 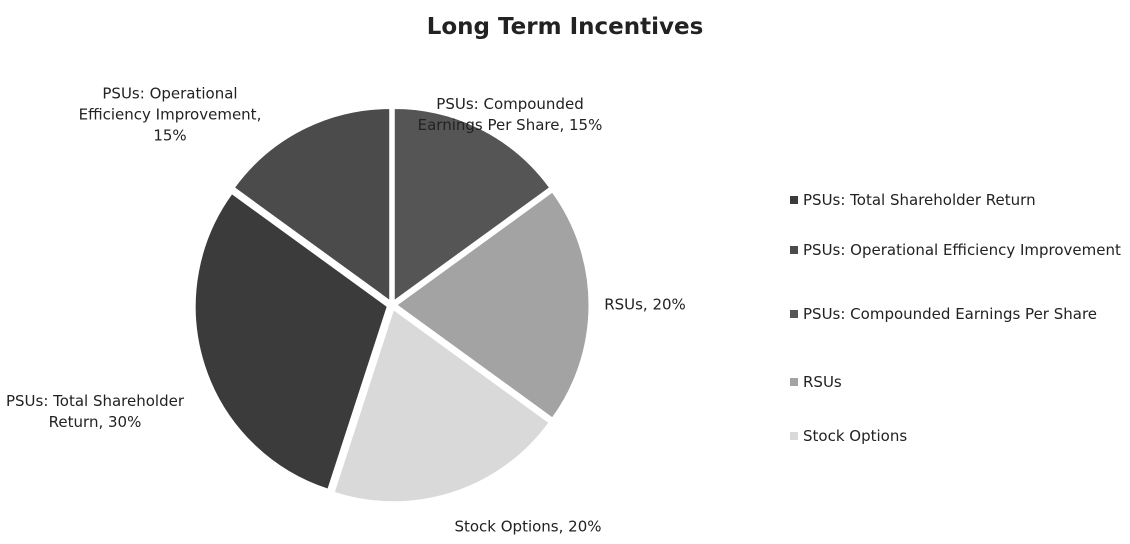 I want to click on data-label: PSUs: Total Shareholder Return, 30%, so click(x=95, y=411).